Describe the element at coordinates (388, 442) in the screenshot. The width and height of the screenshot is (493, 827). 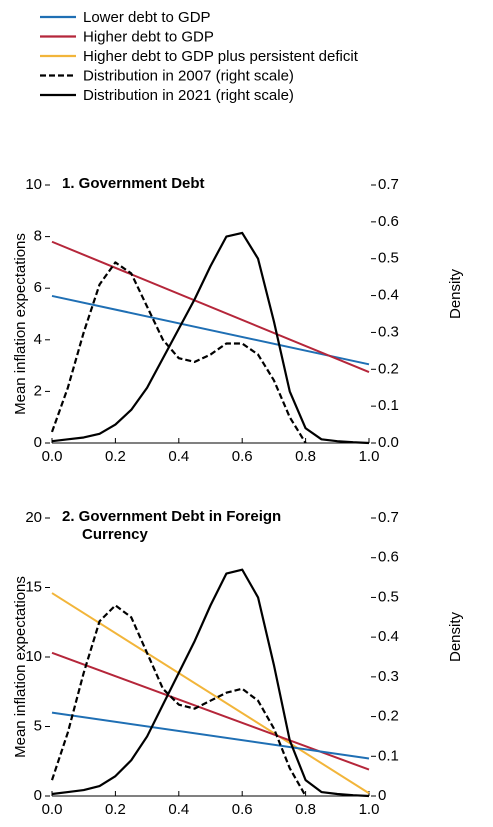
I see `y2-tick-label: 0.0` at that location.